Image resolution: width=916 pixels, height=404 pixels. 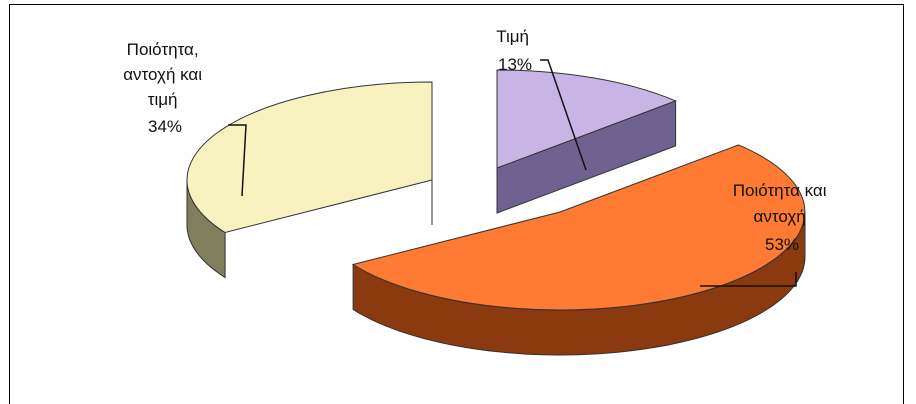 What do you see at coordinates (782, 244) in the screenshot?
I see `label-quality-durability-pct: 53%` at bounding box center [782, 244].